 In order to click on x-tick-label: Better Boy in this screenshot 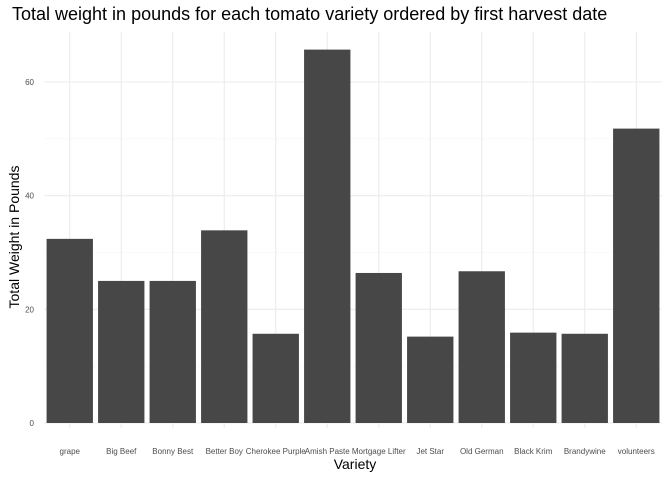, I will do `click(224, 451)`.